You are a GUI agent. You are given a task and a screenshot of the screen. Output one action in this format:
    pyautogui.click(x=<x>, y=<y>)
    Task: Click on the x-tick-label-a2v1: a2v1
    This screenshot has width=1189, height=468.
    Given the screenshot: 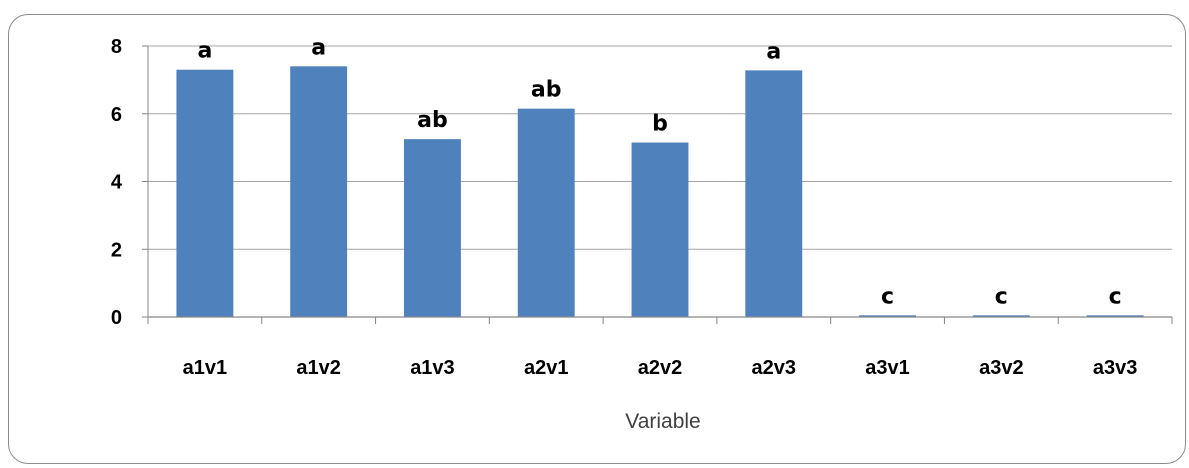 What is the action you would take?
    pyautogui.click(x=546, y=368)
    